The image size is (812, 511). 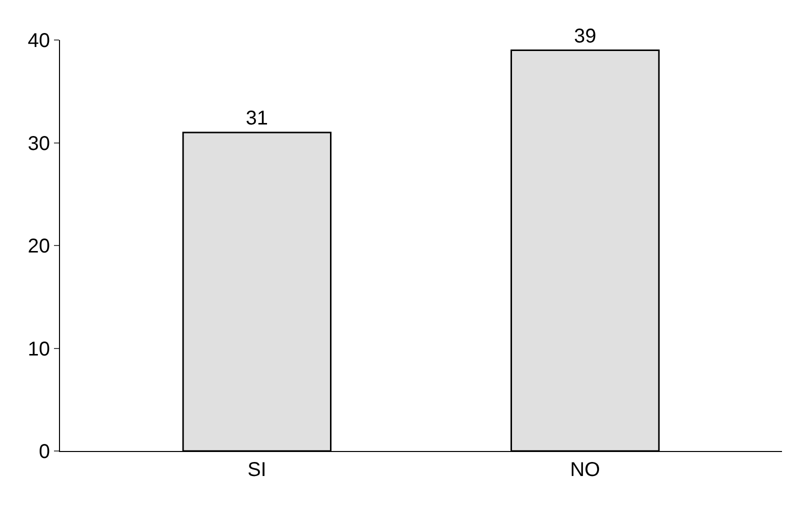 I want to click on data-label: 31, so click(x=257, y=118).